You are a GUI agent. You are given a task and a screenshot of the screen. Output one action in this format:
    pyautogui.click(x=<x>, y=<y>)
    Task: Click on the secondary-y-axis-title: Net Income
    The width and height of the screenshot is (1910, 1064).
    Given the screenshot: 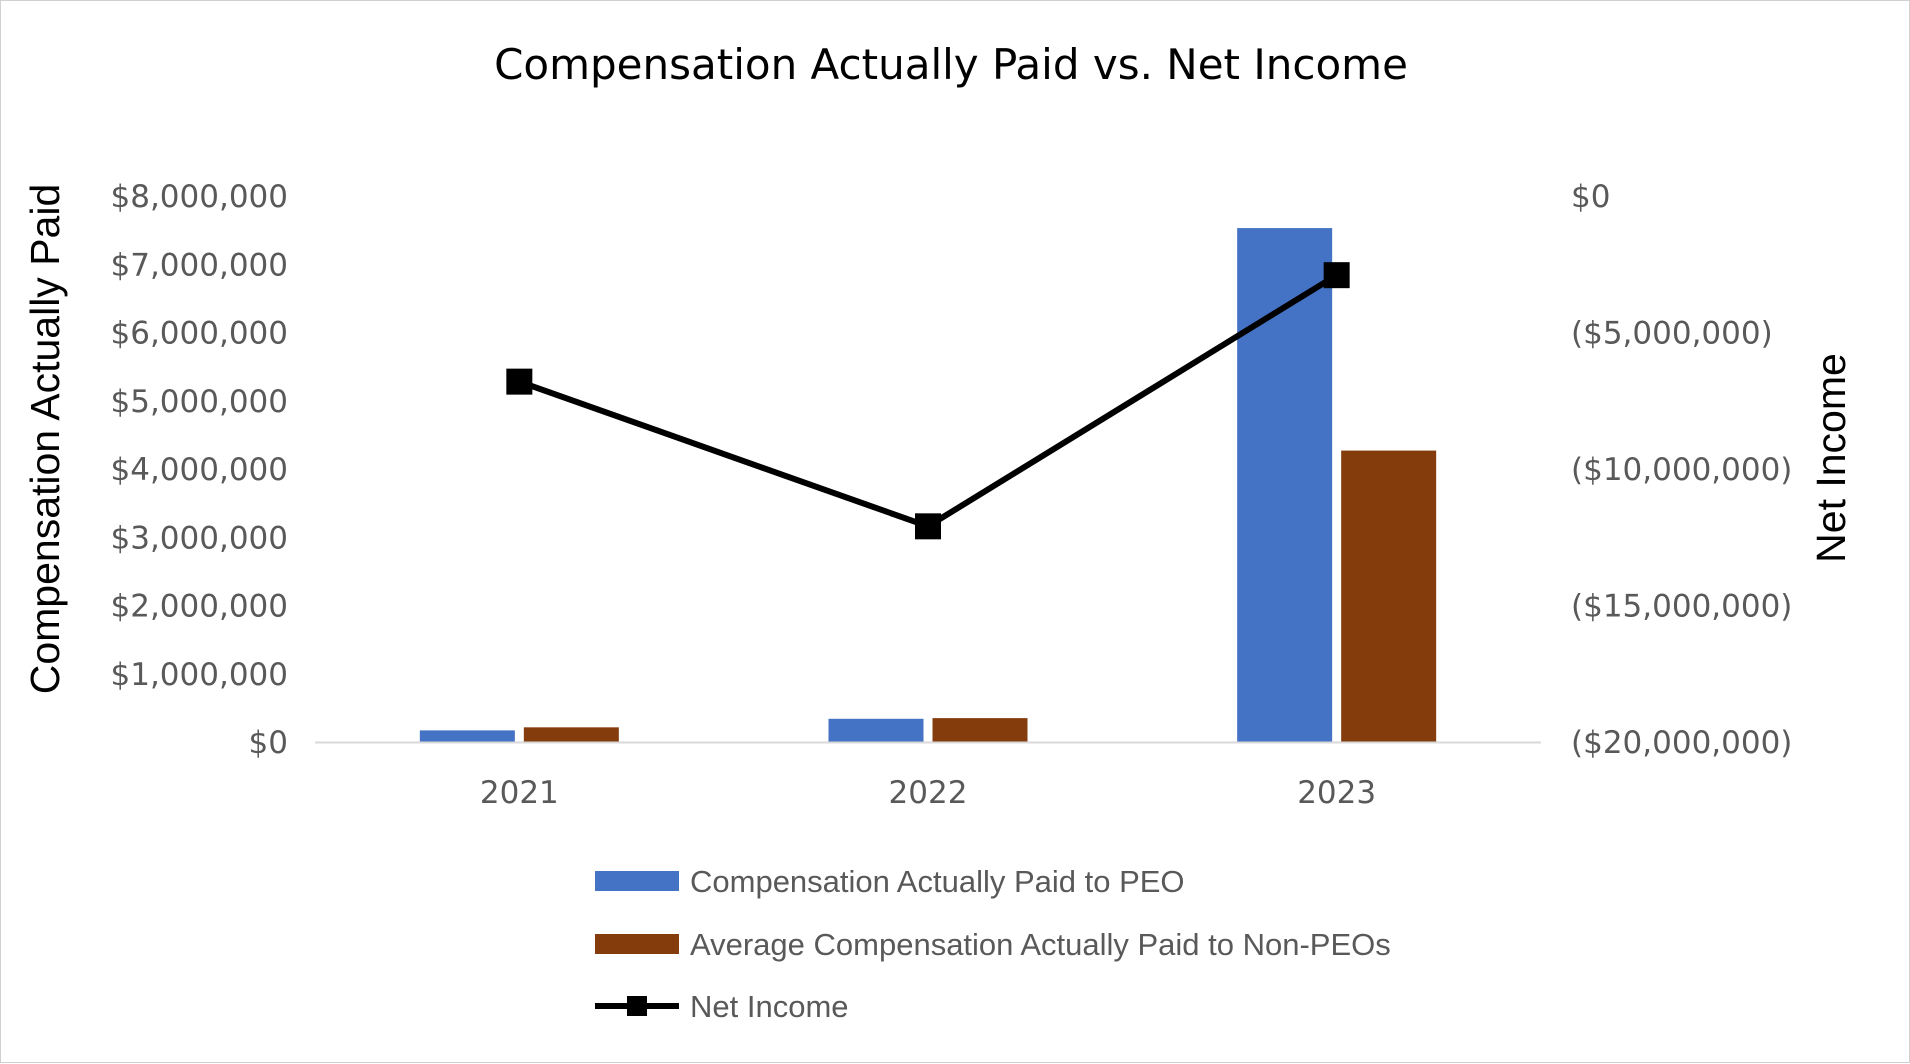 What is the action you would take?
    pyautogui.click(x=1831, y=458)
    